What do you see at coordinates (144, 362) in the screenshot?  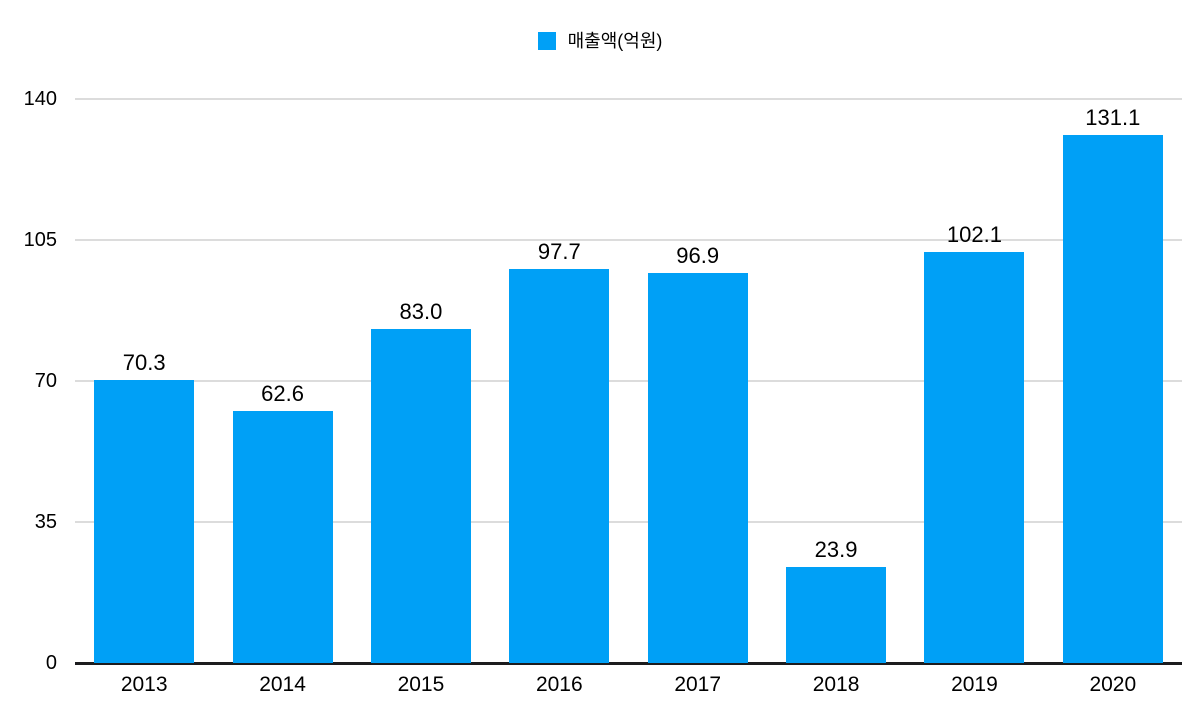 I see `bar-value-label: 70.3` at bounding box center [144, 362].